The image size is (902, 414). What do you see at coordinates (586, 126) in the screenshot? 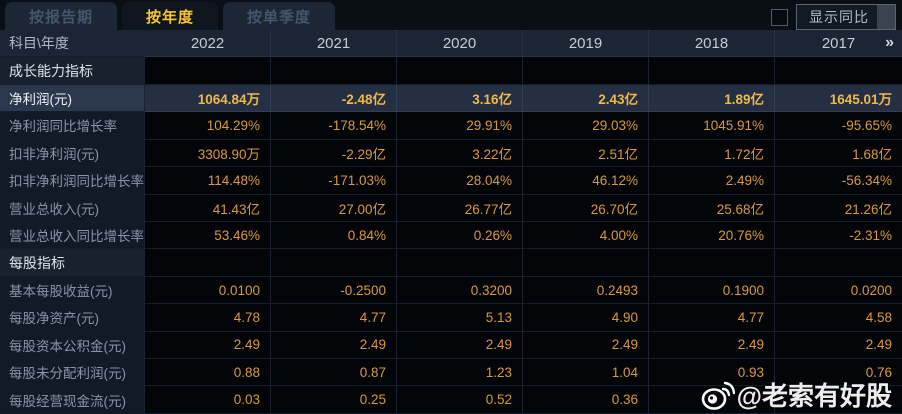
I see `cell-value: 29.03%` at bounding box center [586, 126].